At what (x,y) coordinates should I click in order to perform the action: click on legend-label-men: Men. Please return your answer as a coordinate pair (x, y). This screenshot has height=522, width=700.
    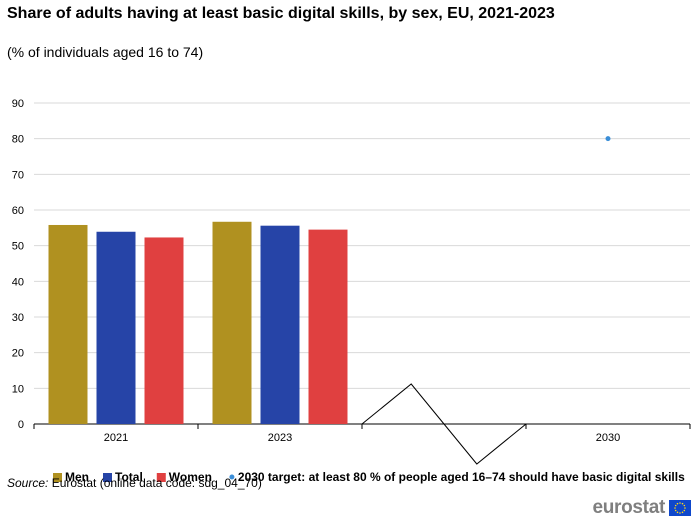
    Looking at the image, I should click on (77, 477).